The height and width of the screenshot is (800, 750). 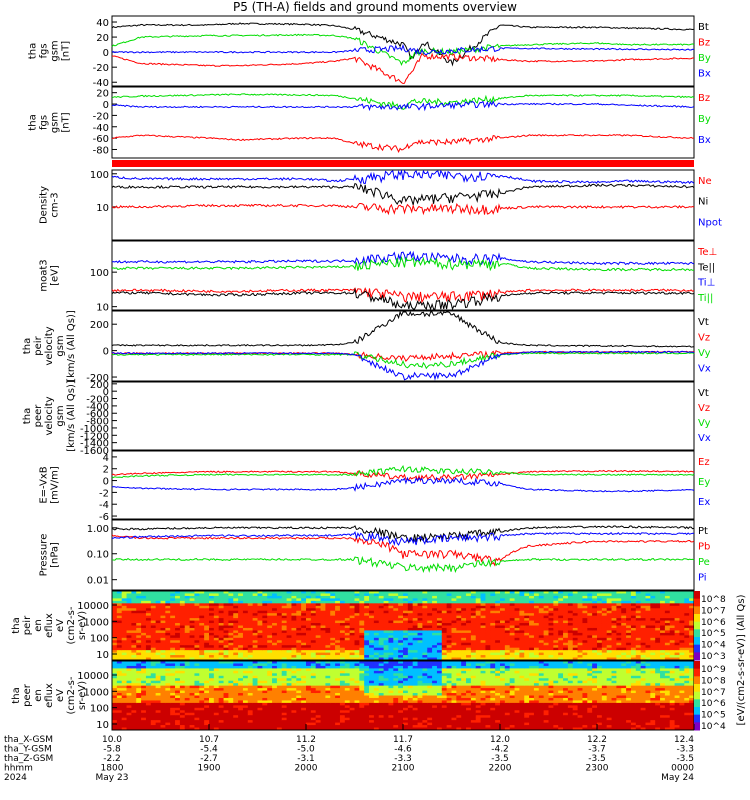 I want to click on panel-2-ytick-label: -60, so click(x=101, y=139).